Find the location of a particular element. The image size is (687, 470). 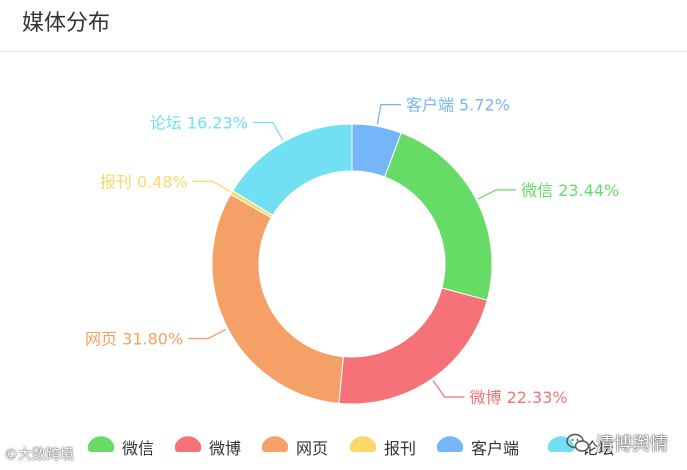

legend-label-5: 客户端 is located at coordinates (495, 448).